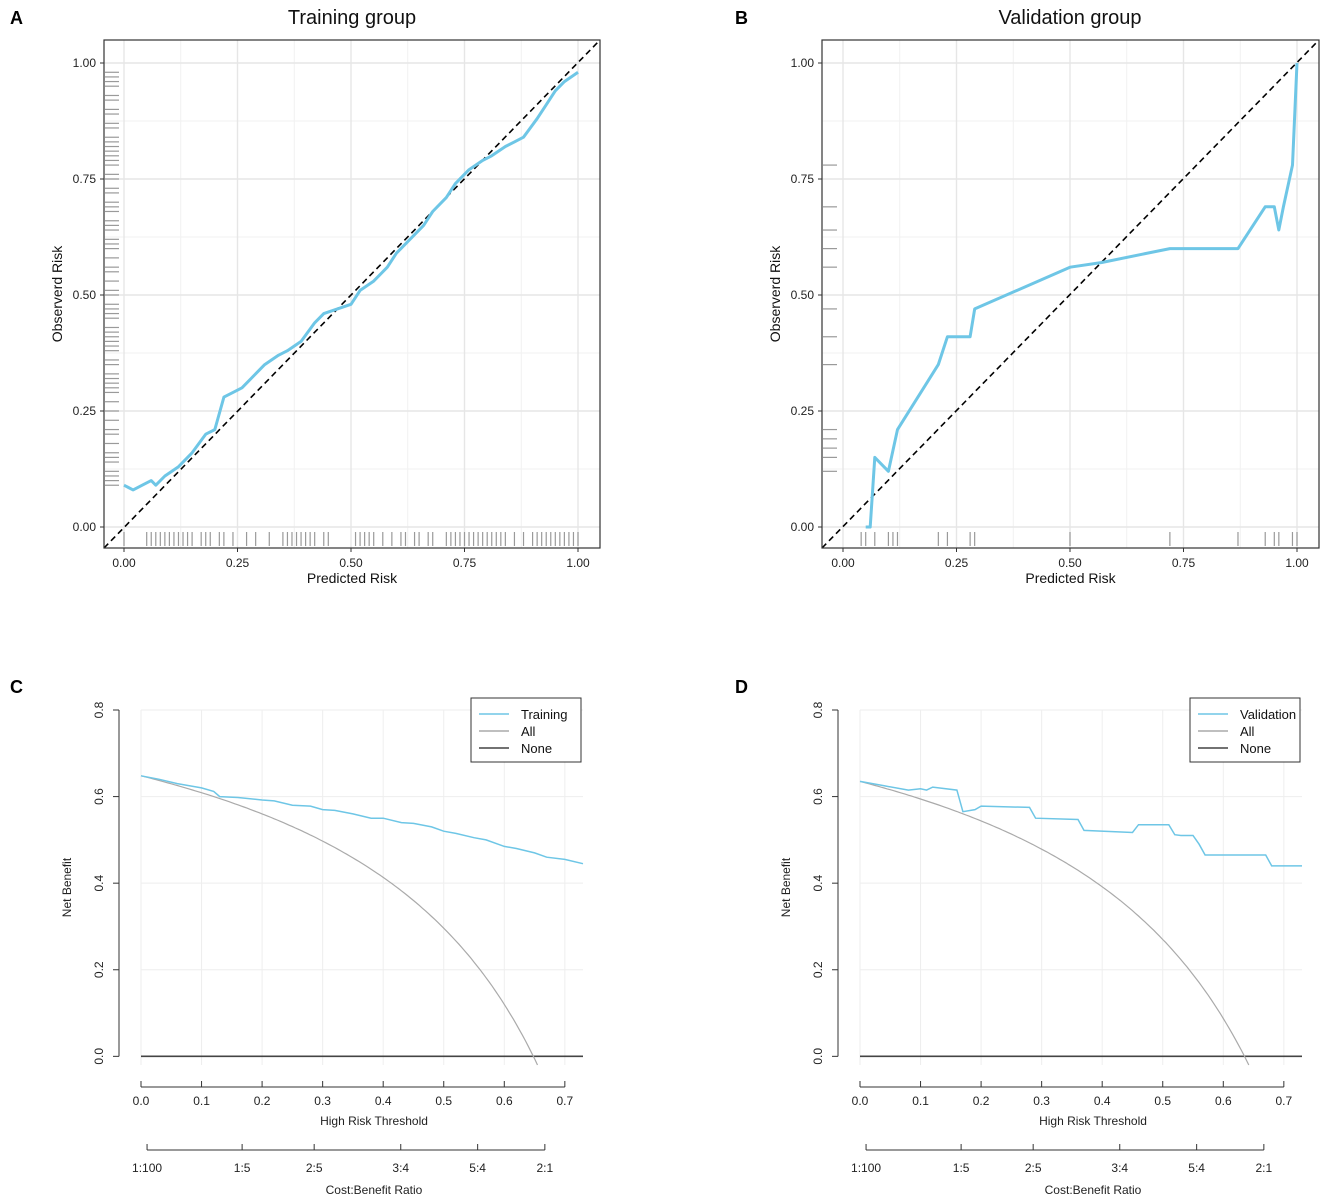 The width and height of the screenshot is (1325, 1200). What do you see at coordinates (957, 563) in the screenshot?
I see `chart-b-x-tick-label: 0.25` at bounding box center [957, 563].